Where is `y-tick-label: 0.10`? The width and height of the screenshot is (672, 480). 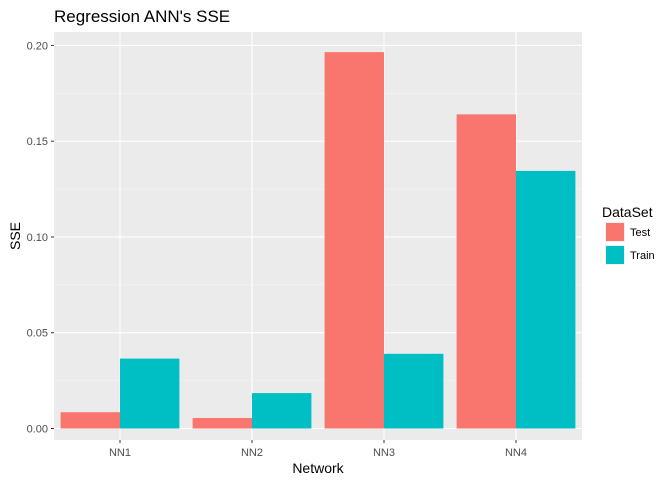
y-tick-label: 0.10 is located at coordinates (37, 238).